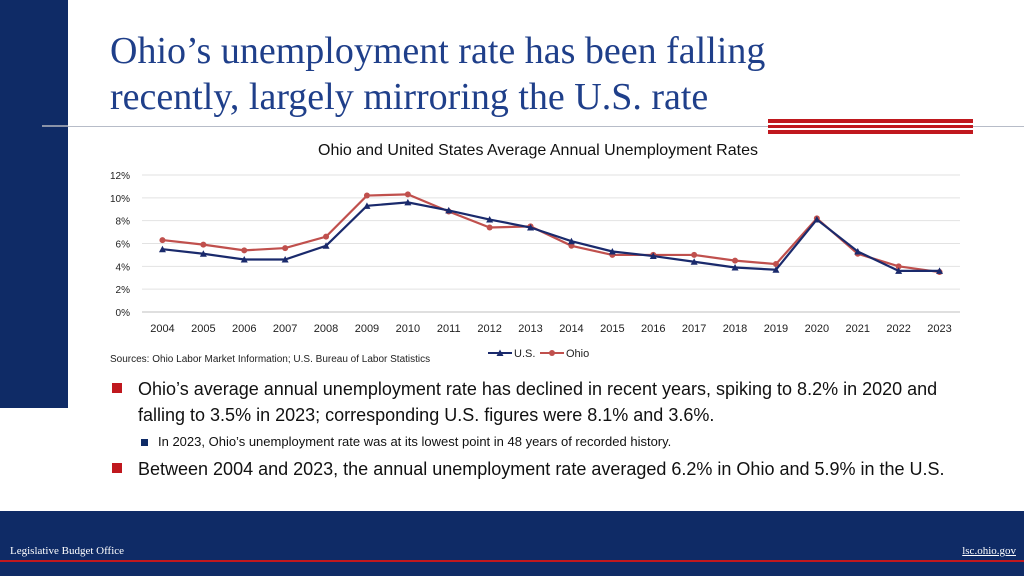 The width and height of the screenshot is (1024, 576). I want to click on x-tick-label: 2013, so click(530, 329).